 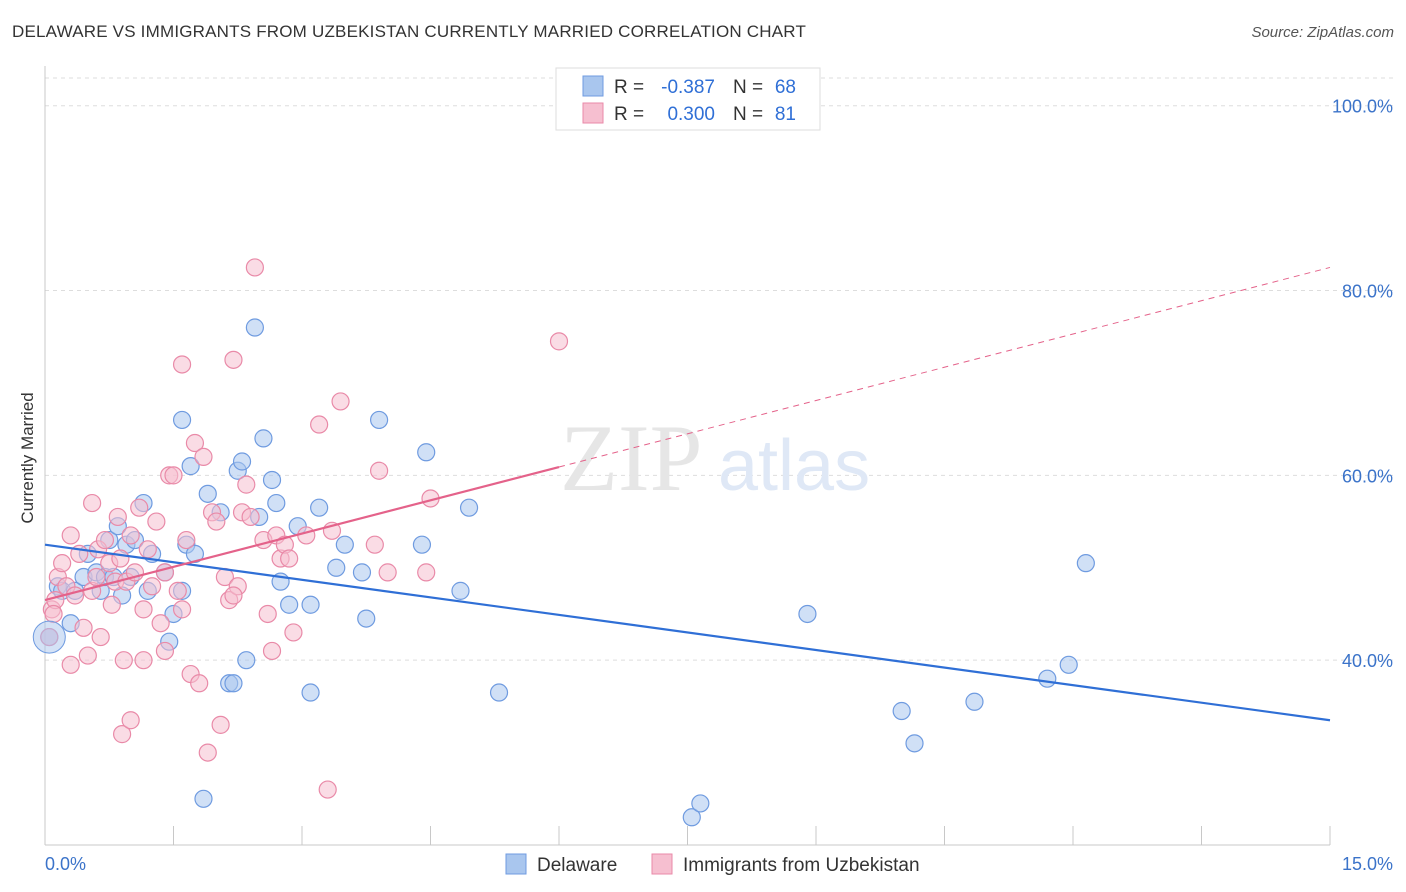 What do you see at coordinates (715, 458) in the screenshot?
I see `watermark: ZIP atlas` at bounding box center [715, 458].